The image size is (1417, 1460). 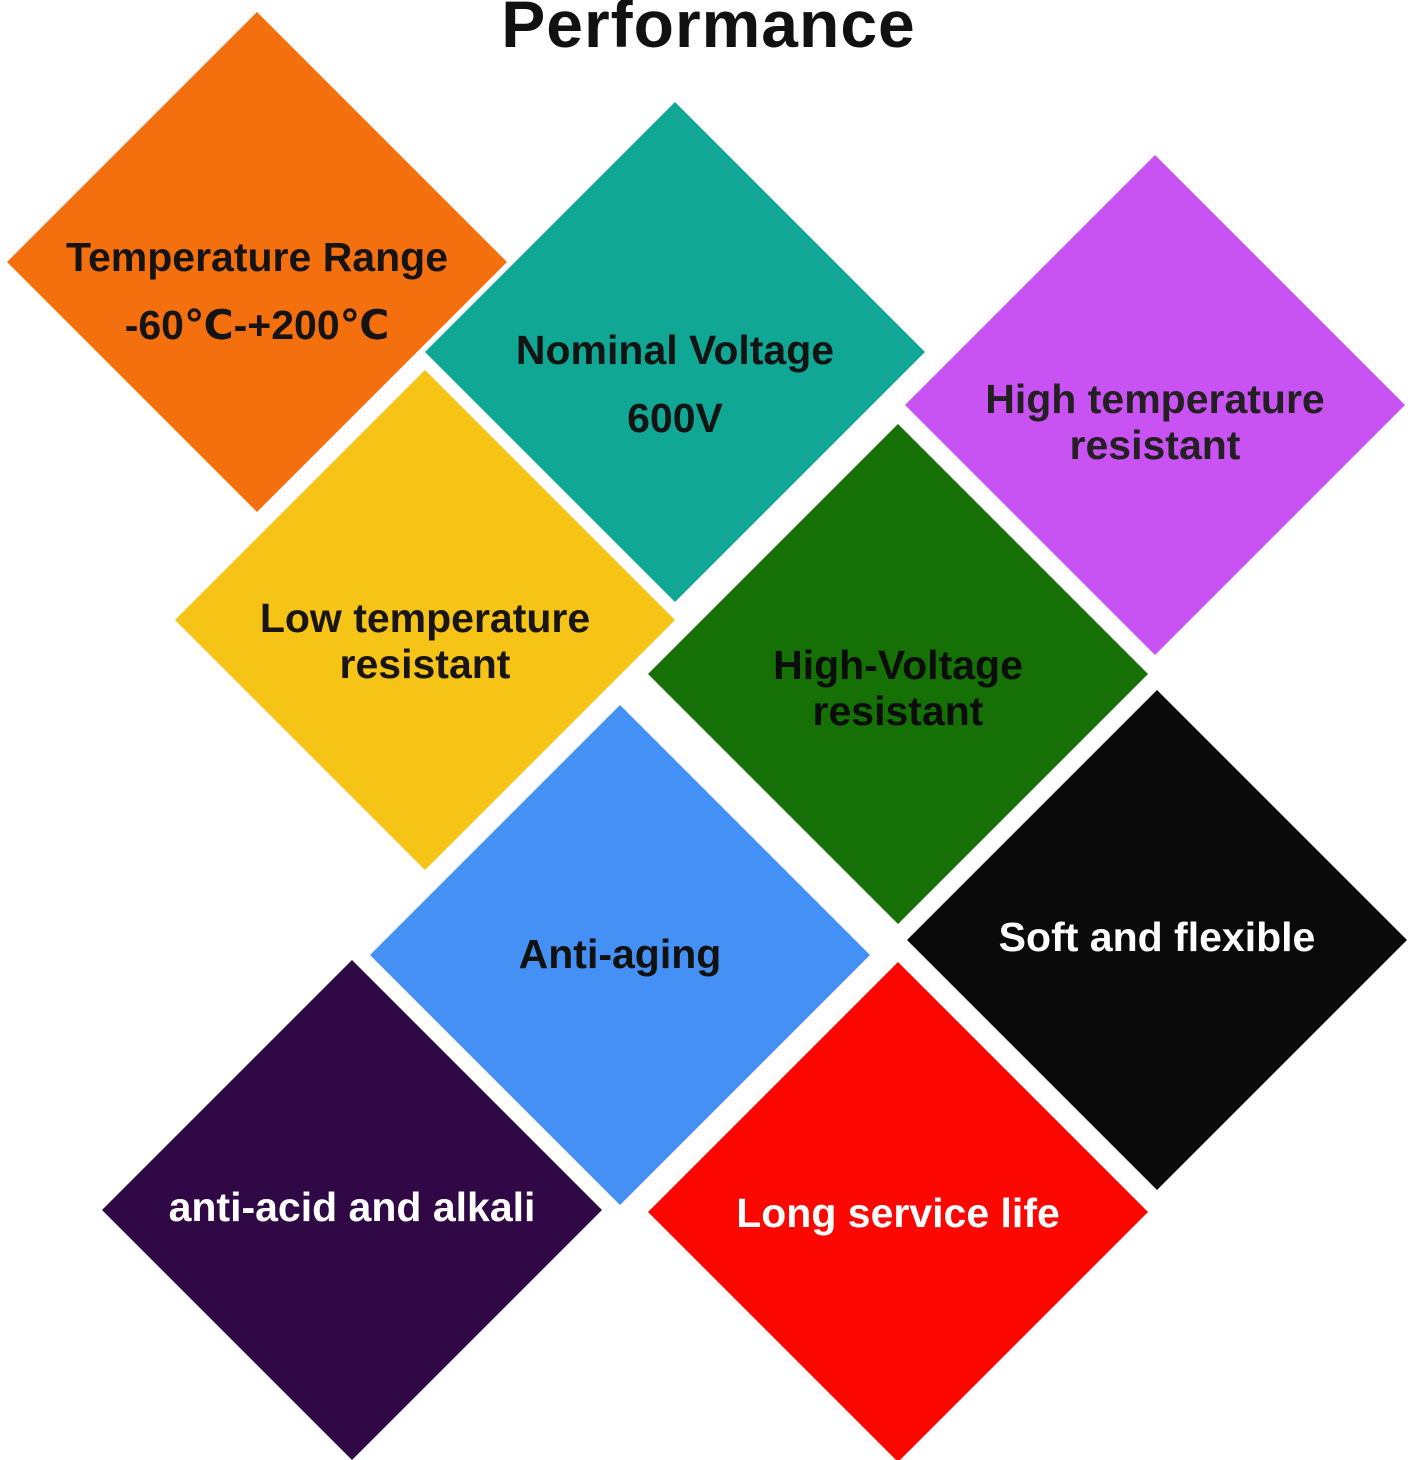 What do you see at coordinates (708, 30) in the screenshot?
I see `page-title: Performance` at bounding box center [708, 30].